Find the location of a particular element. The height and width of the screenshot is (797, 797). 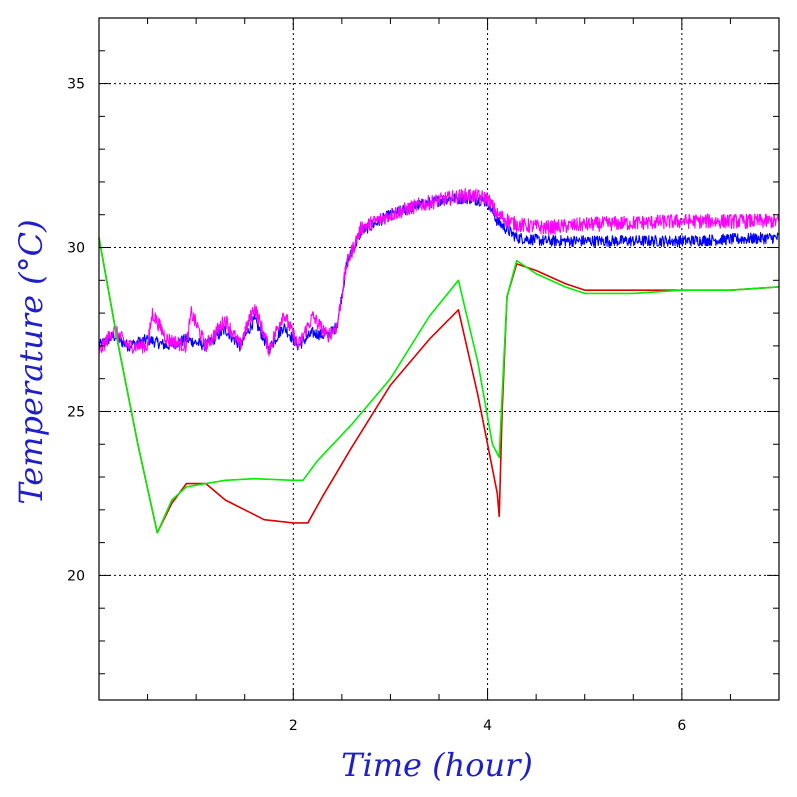

y-tick-label: 20 is located at coordinates (76, 576).